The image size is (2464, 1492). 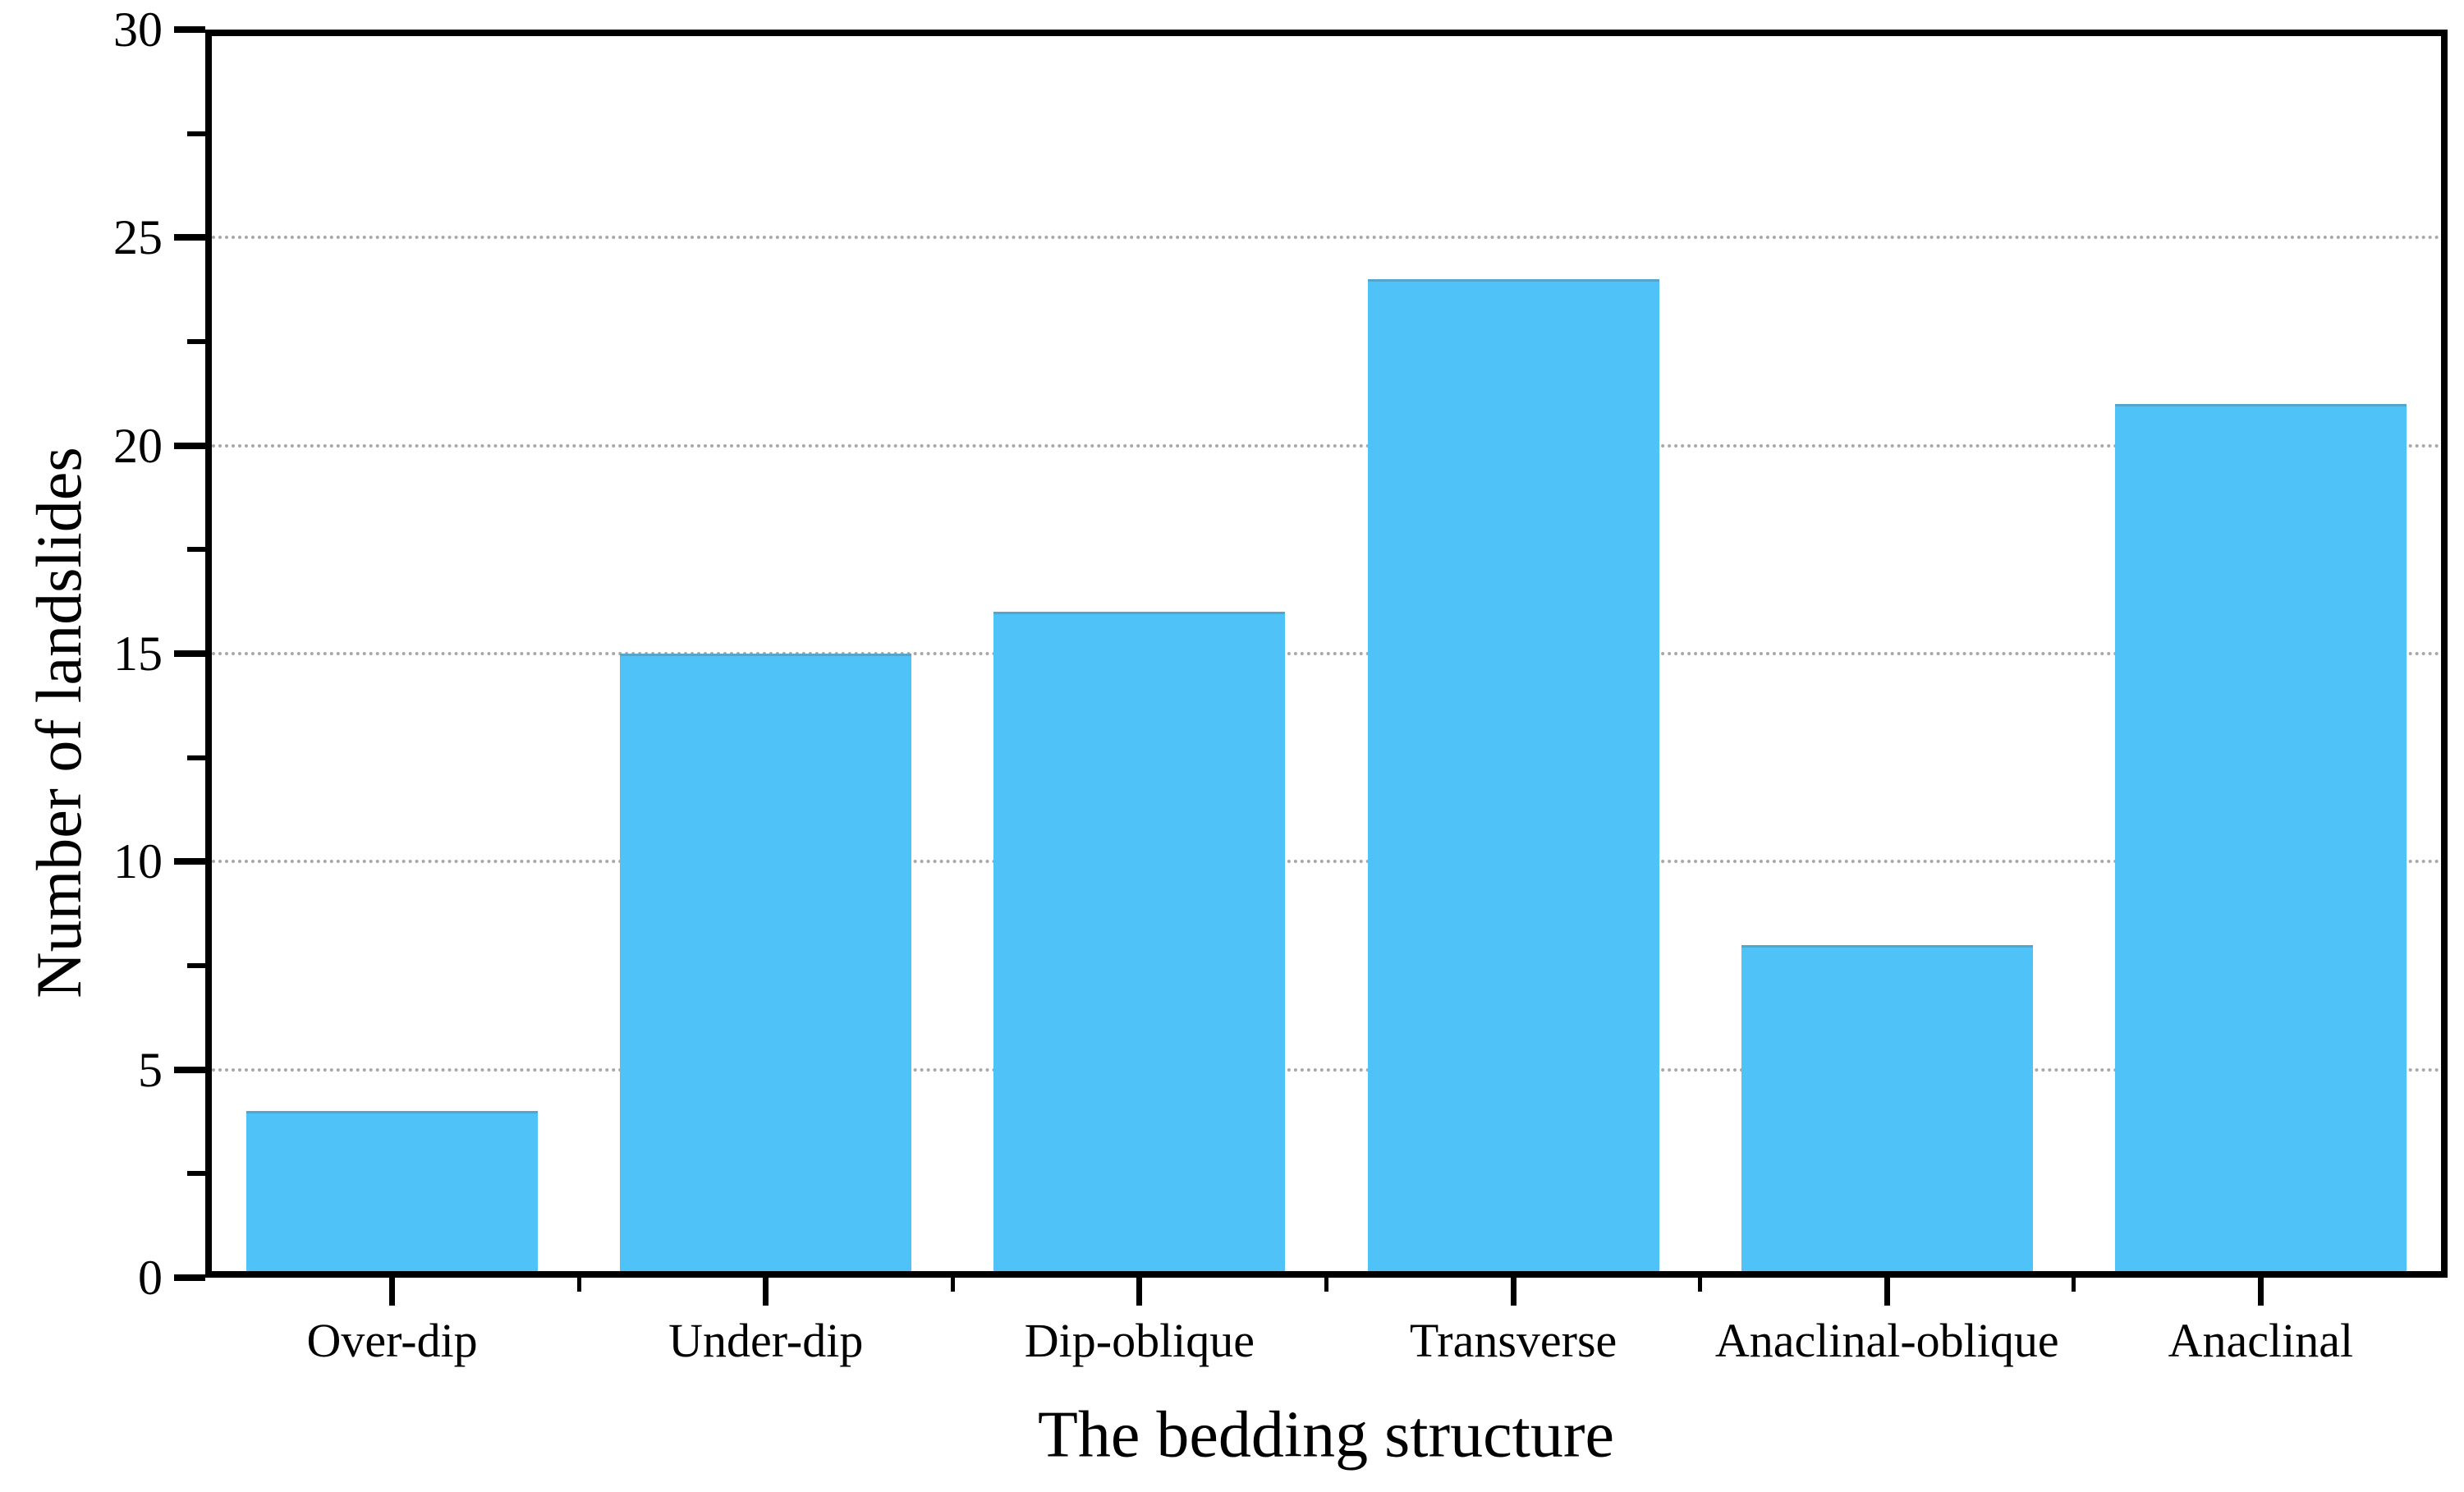 What do you see at coordinates (766, 1340) in the screenshot?
I see `category-label: Under-dip` at bounding box center [766, 1340].